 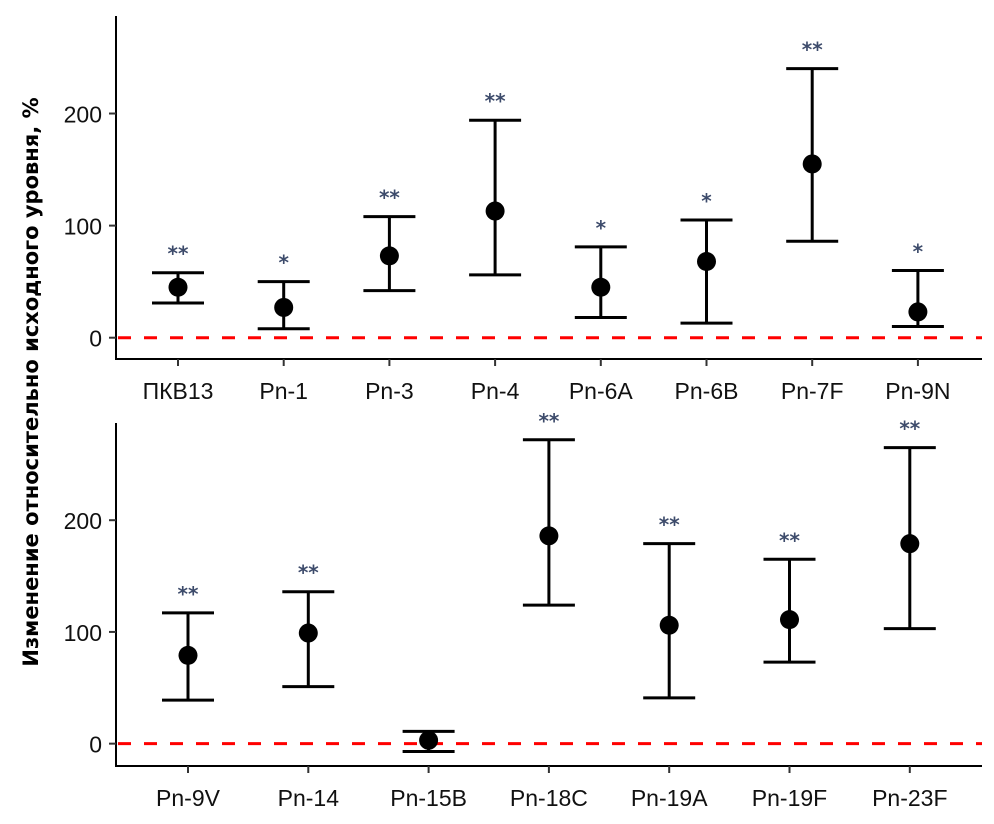 What do you see at coordinates (549, 798) in the screenshot?
I see `x-tick-label: Pn-18C` at bounding box center [549, 798].